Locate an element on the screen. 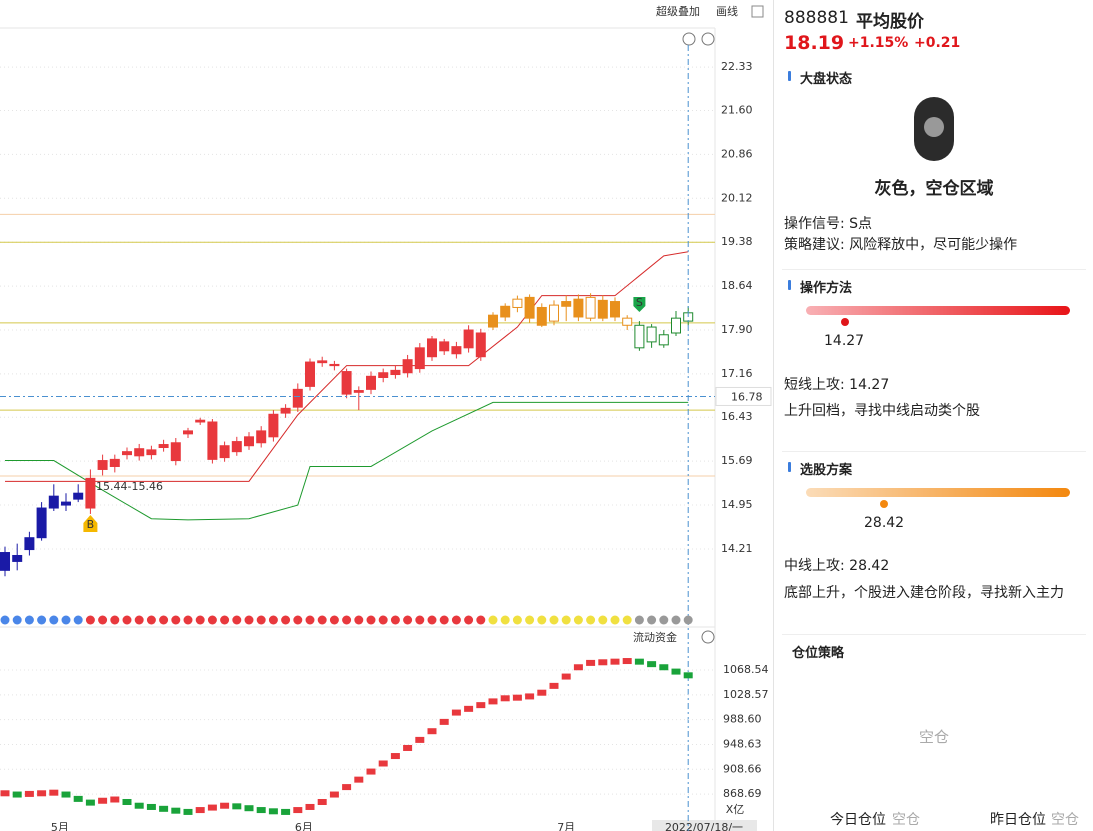 The image size is (1093, 831). menu-icon is located at coordinates (757, 11).